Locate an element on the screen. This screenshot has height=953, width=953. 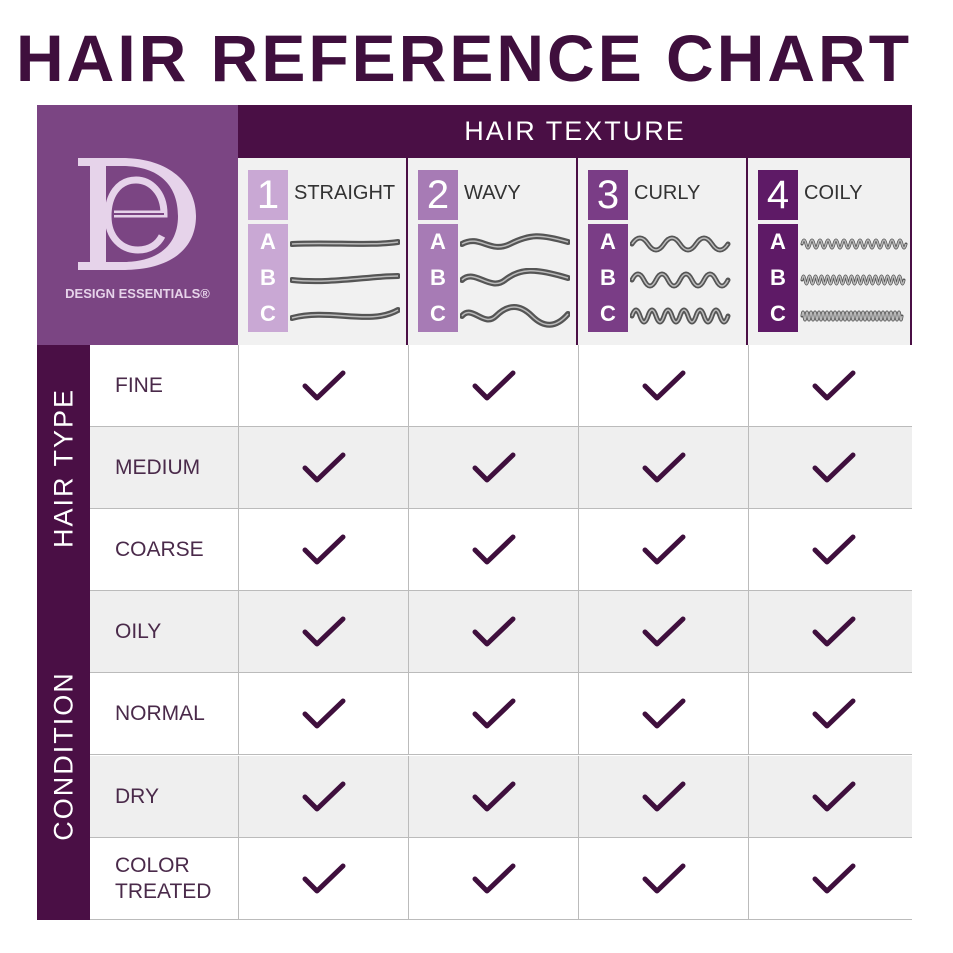
texture-number: 4 is located at coordinates (778, 195).